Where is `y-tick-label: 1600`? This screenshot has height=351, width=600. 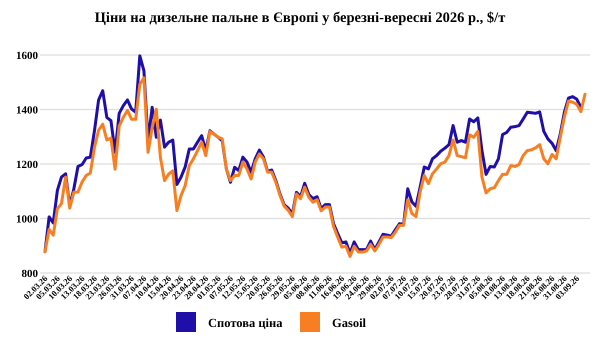 y-tick-label: 1600 is located at coordinates (27, 56).